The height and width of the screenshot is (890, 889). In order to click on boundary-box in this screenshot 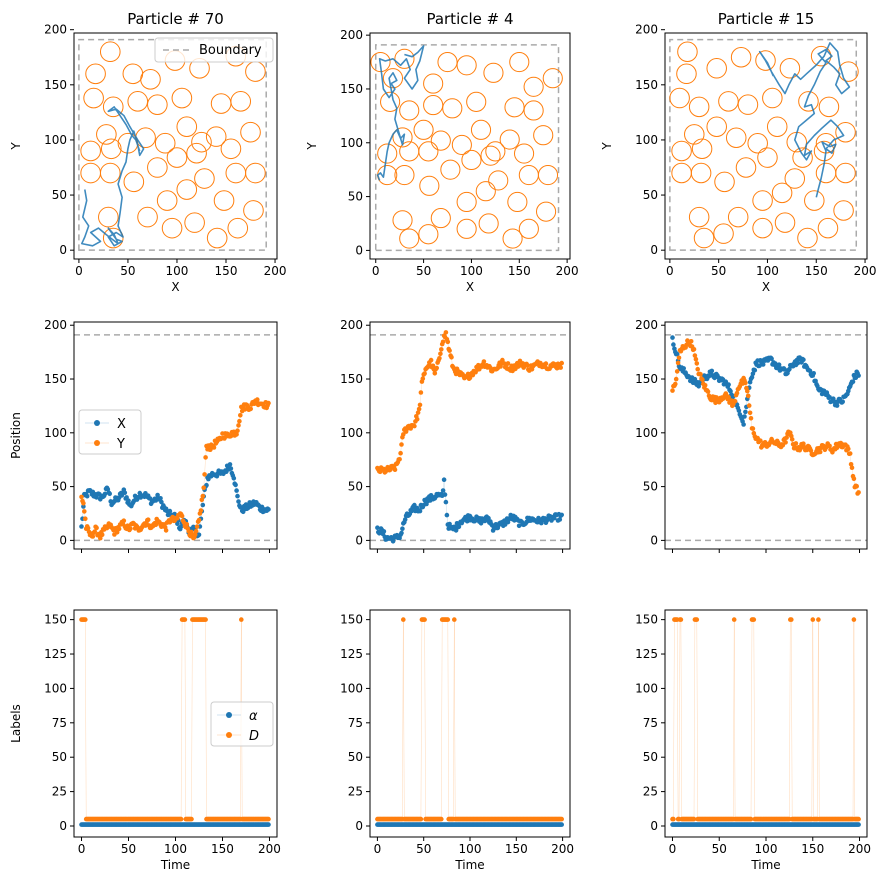, I will do `click(172, 144)`.